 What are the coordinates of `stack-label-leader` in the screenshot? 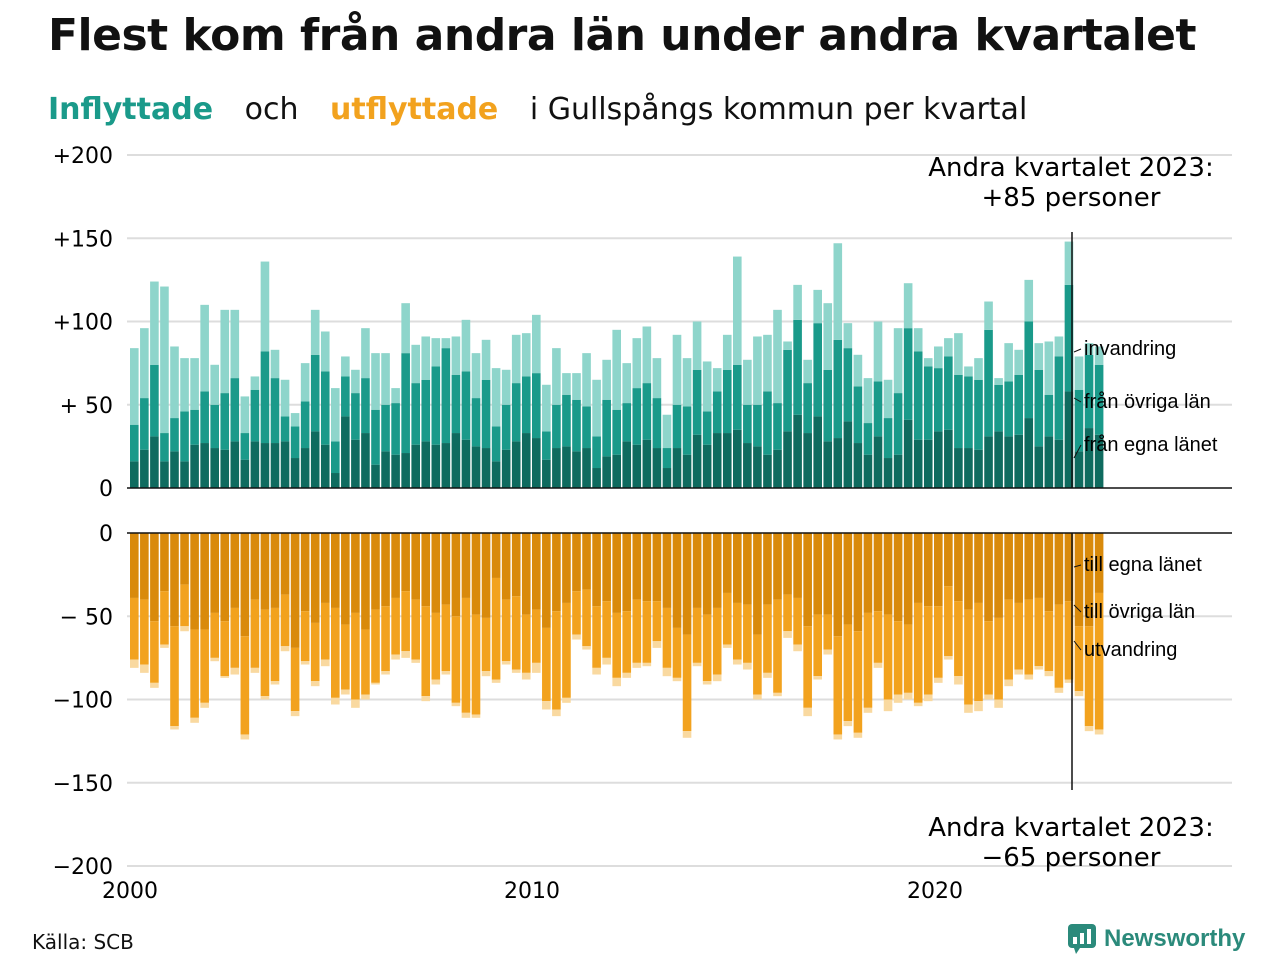 It's located at (1077, 350).